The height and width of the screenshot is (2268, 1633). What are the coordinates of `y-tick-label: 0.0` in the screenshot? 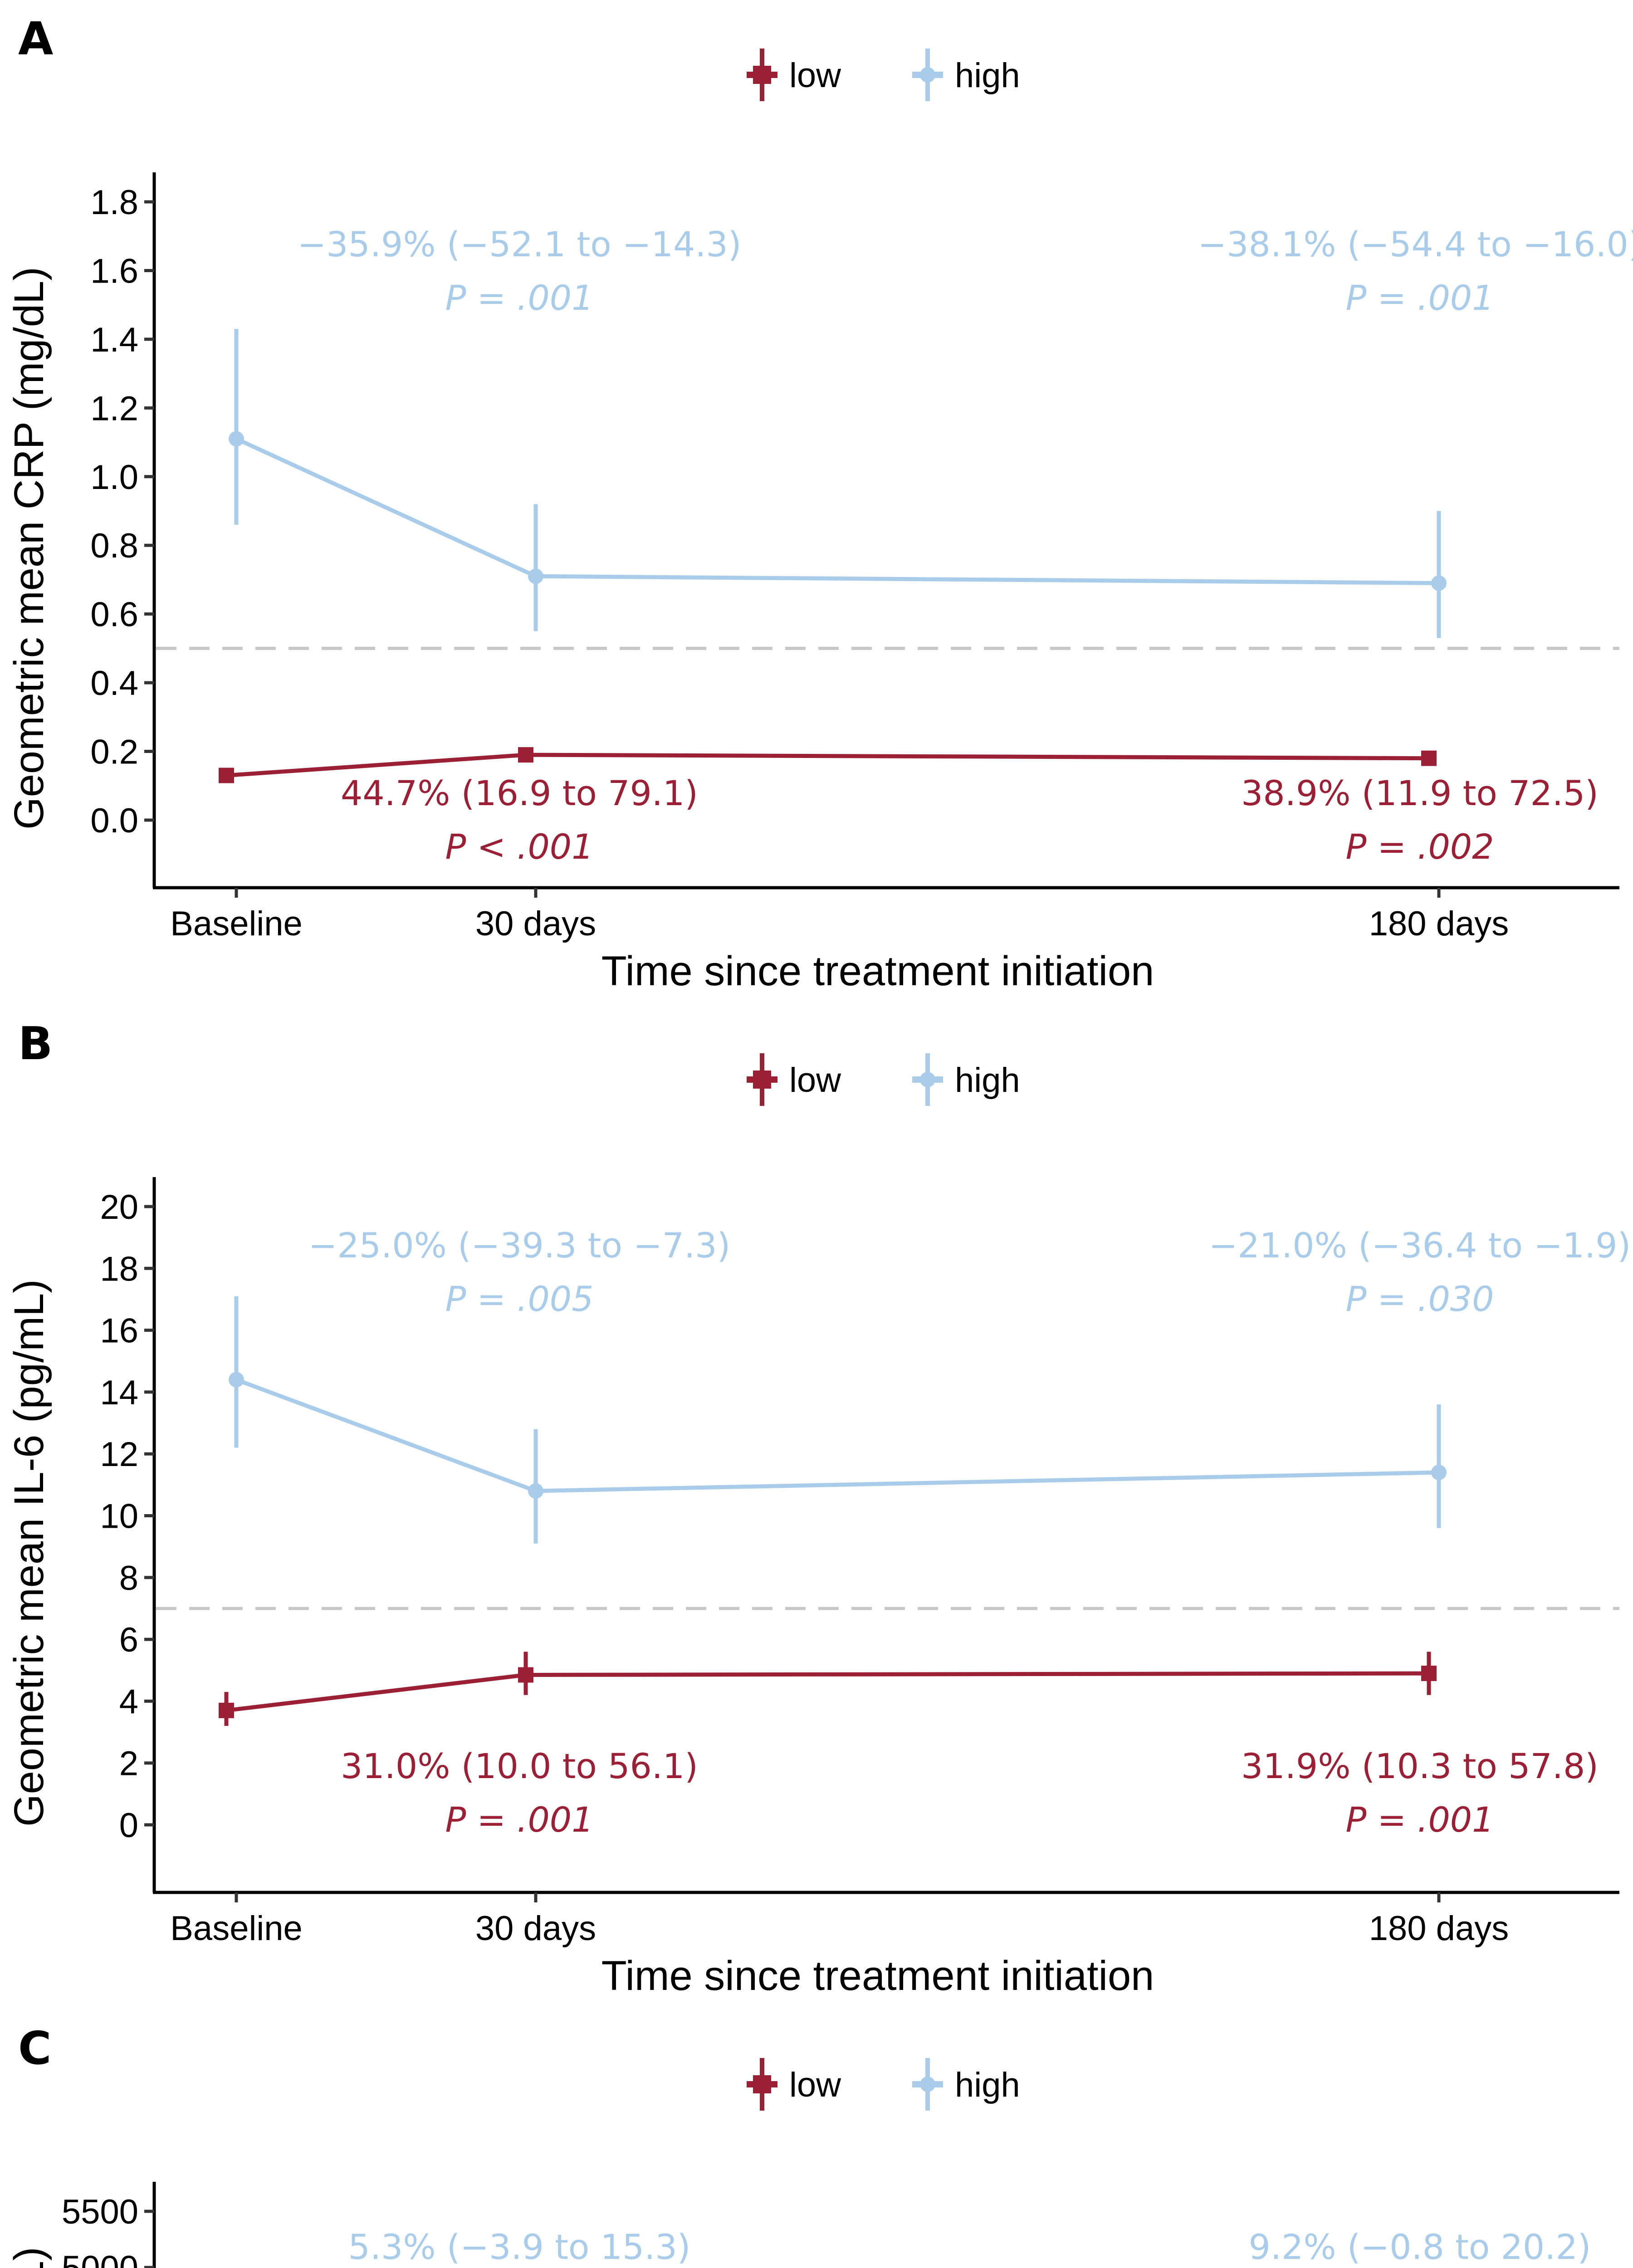 It's located at (114, 821).